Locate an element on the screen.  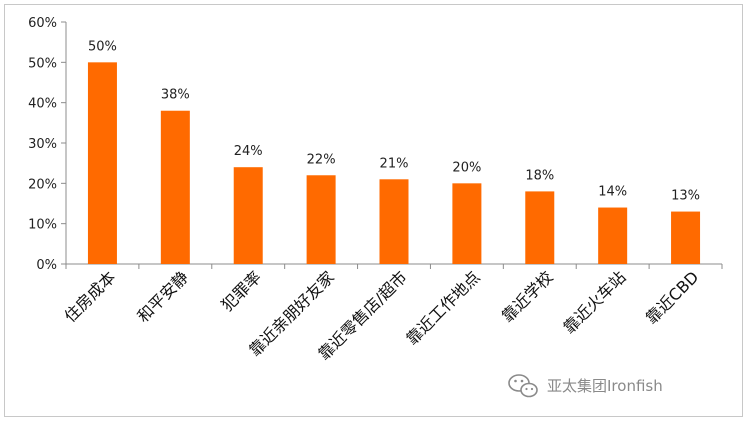
data-label: 18% is located at coordinates (539, 175).